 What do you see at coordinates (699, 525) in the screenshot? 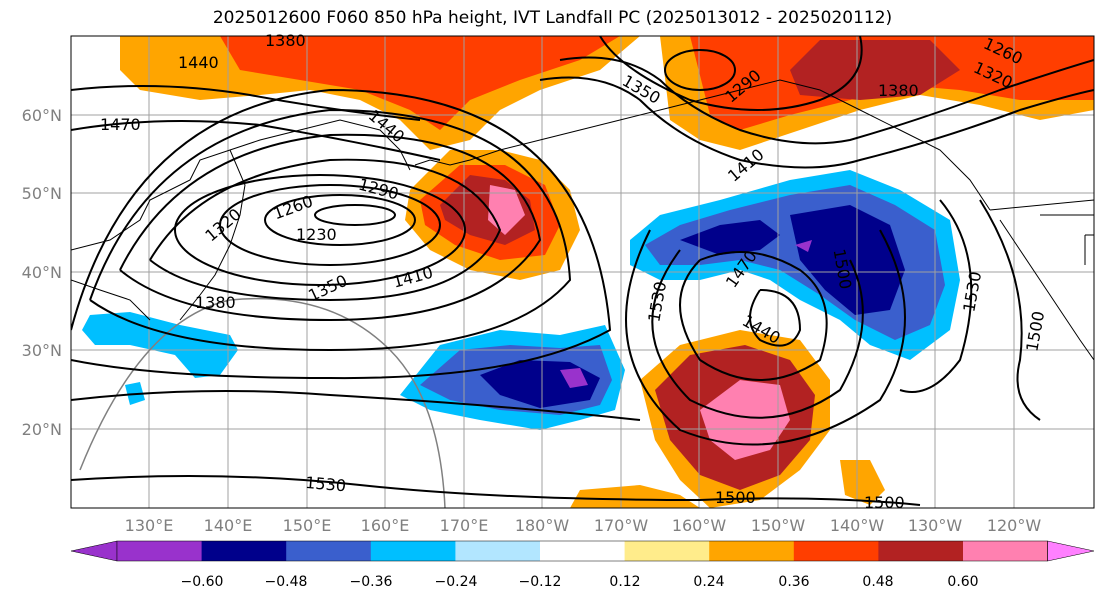
I see `lon-tick: 160°W` at bounding box center [699, 525].